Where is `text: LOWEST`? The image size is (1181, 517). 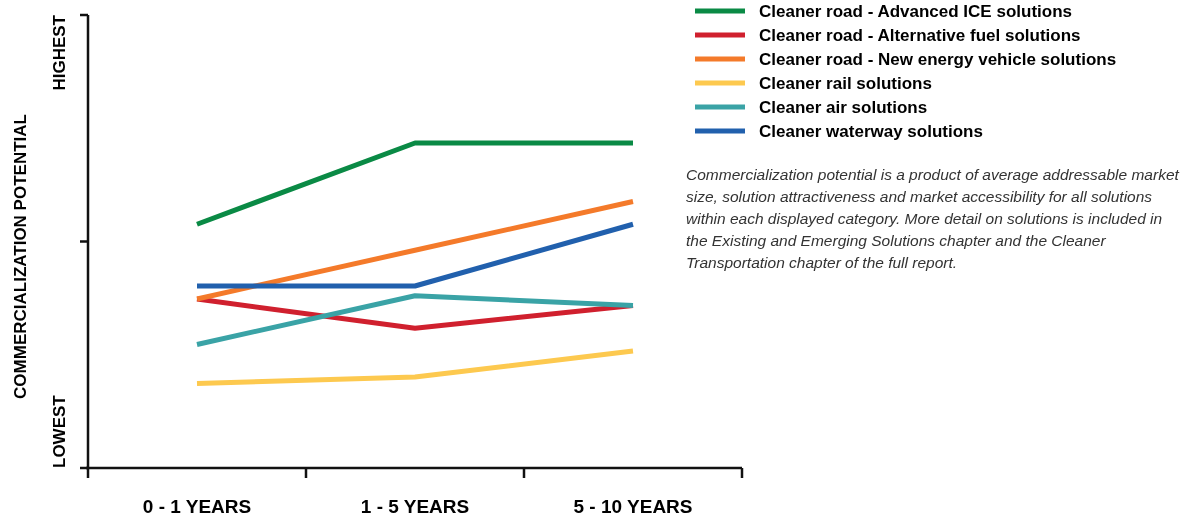
text: LOWEST is located at coordinates (59, 431).